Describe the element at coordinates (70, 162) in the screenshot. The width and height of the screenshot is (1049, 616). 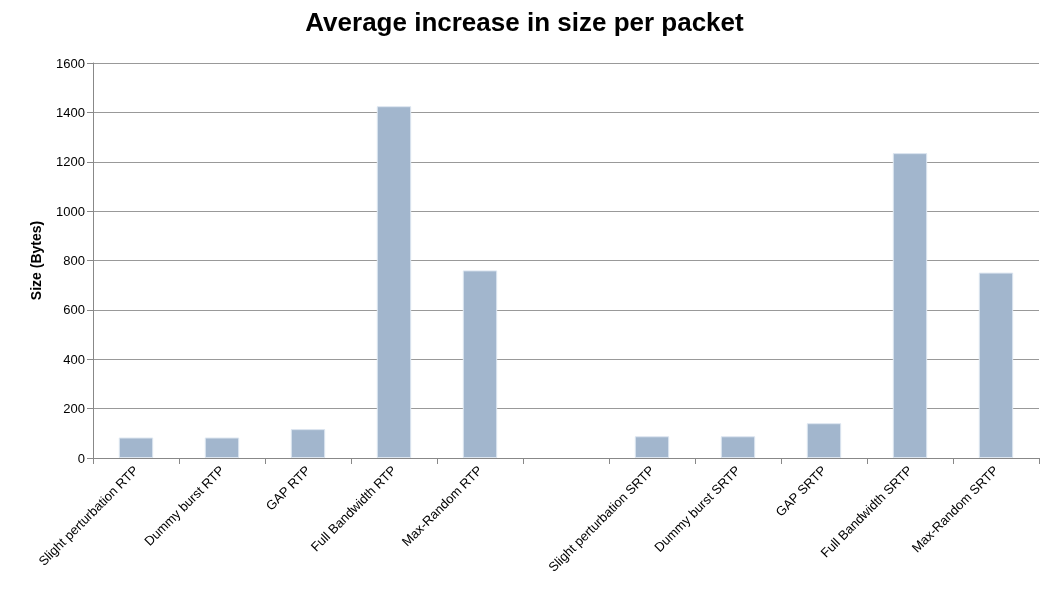
I see `y-tick-label: 1200` at that location.